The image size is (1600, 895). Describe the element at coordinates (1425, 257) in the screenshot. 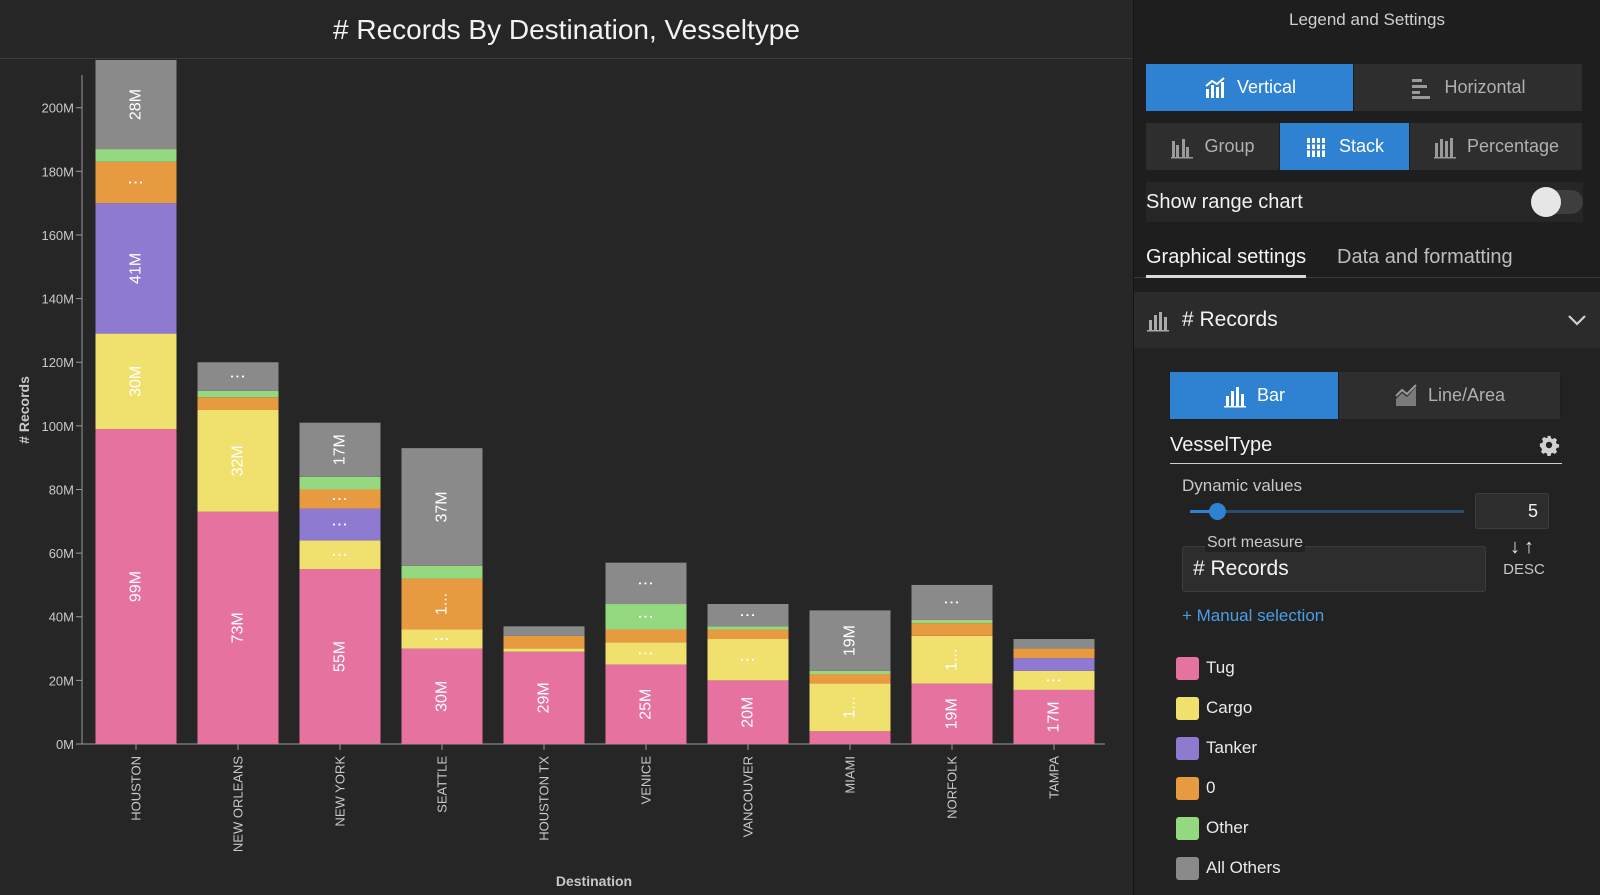

I see `tab-data-formatting: Data and formatting` at that location.